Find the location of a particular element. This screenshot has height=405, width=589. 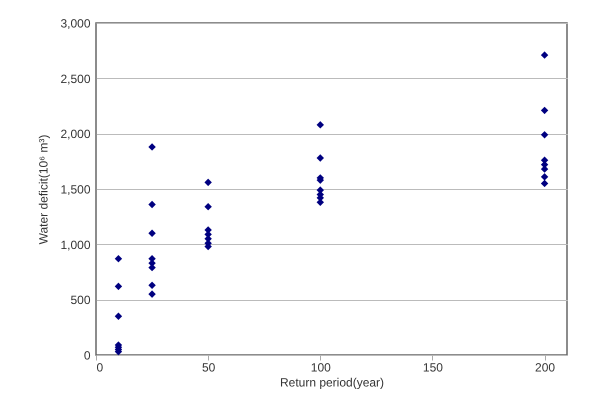

x-tick-label: 50 is located at coordinates (209, 367).